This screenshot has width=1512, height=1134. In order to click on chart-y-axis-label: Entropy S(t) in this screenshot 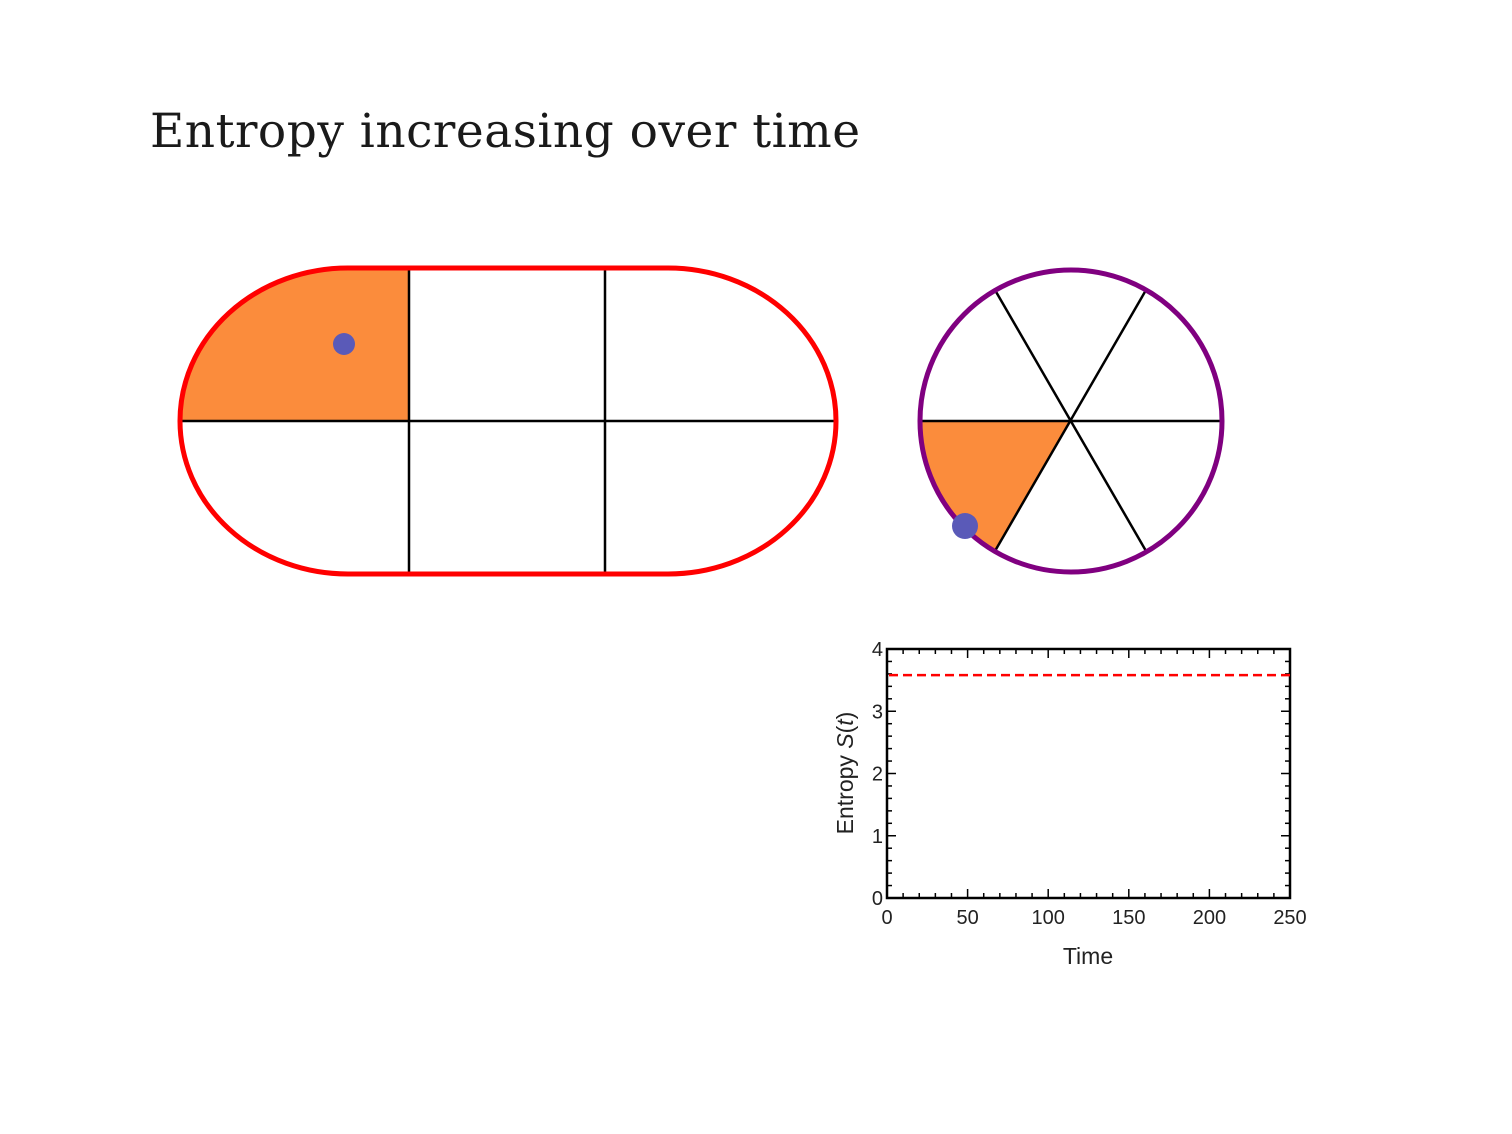, I will do `click(845, 773)`.